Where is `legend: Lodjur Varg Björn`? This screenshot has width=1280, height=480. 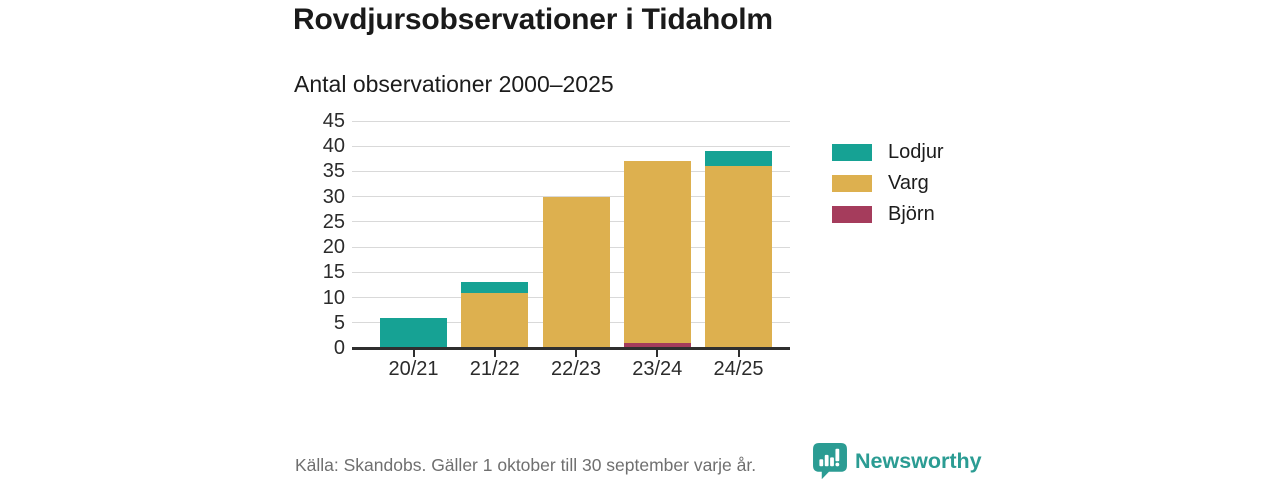
legend: Lodjur Varg Björn is located at coordinates (888, 183).